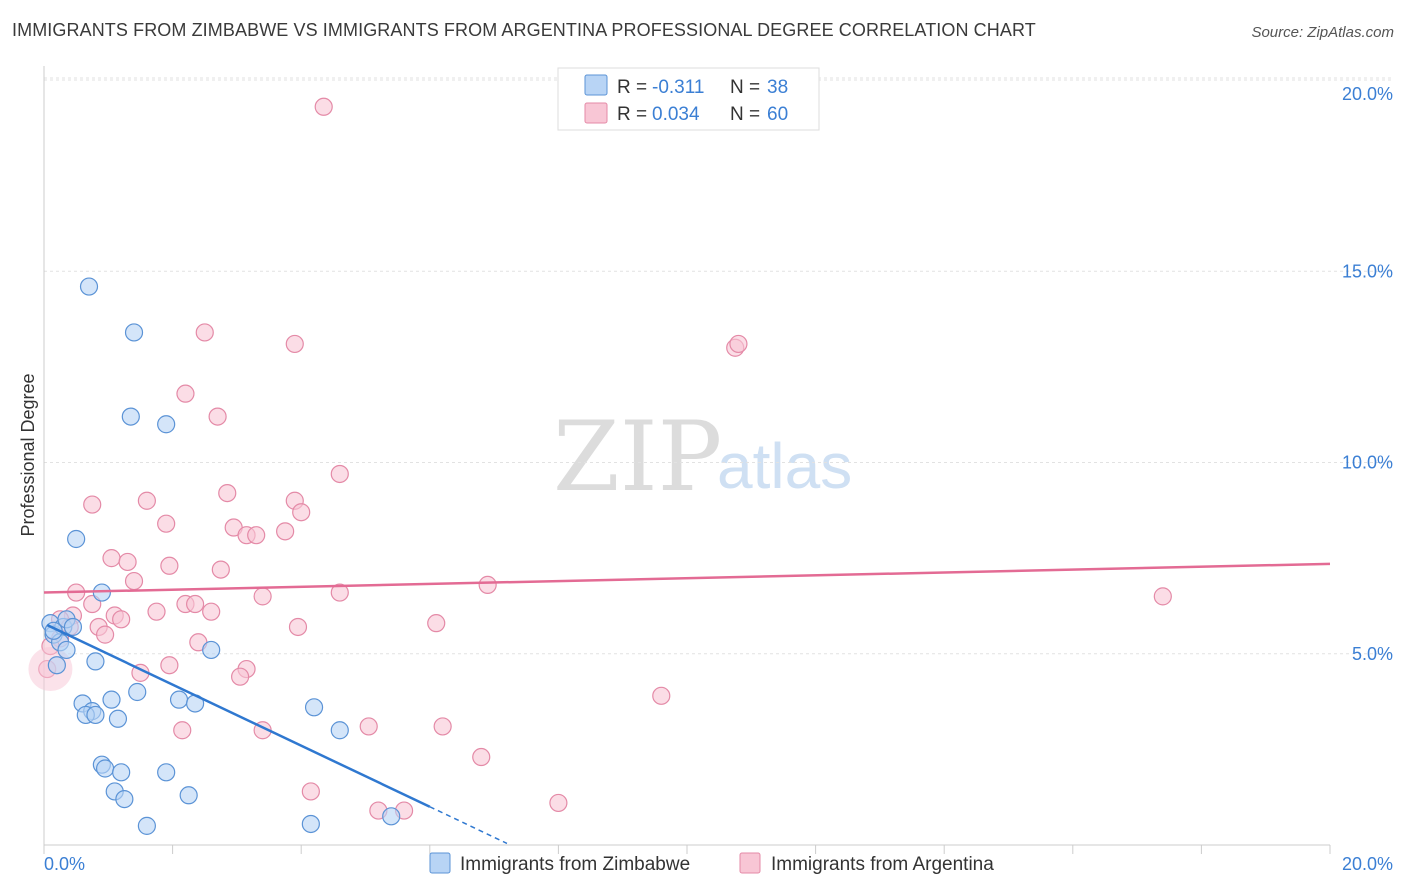 The width and height of the screenshot is (1406, 892). What do you see at coordinates (750, 863) in the screenshot?
I see `bottom-legend-swatch-argentina` at bounding box center [750, 863].